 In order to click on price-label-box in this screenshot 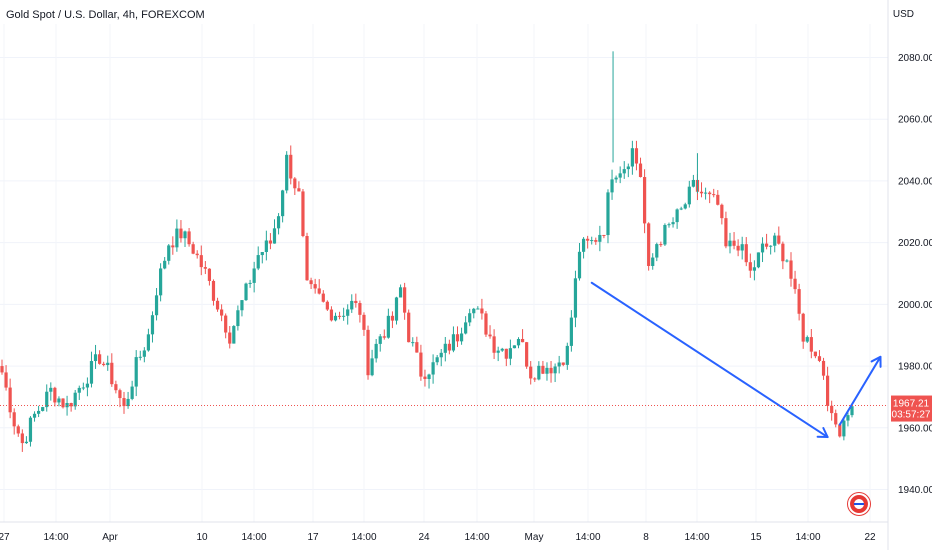, I will do `click(911, 408)`.